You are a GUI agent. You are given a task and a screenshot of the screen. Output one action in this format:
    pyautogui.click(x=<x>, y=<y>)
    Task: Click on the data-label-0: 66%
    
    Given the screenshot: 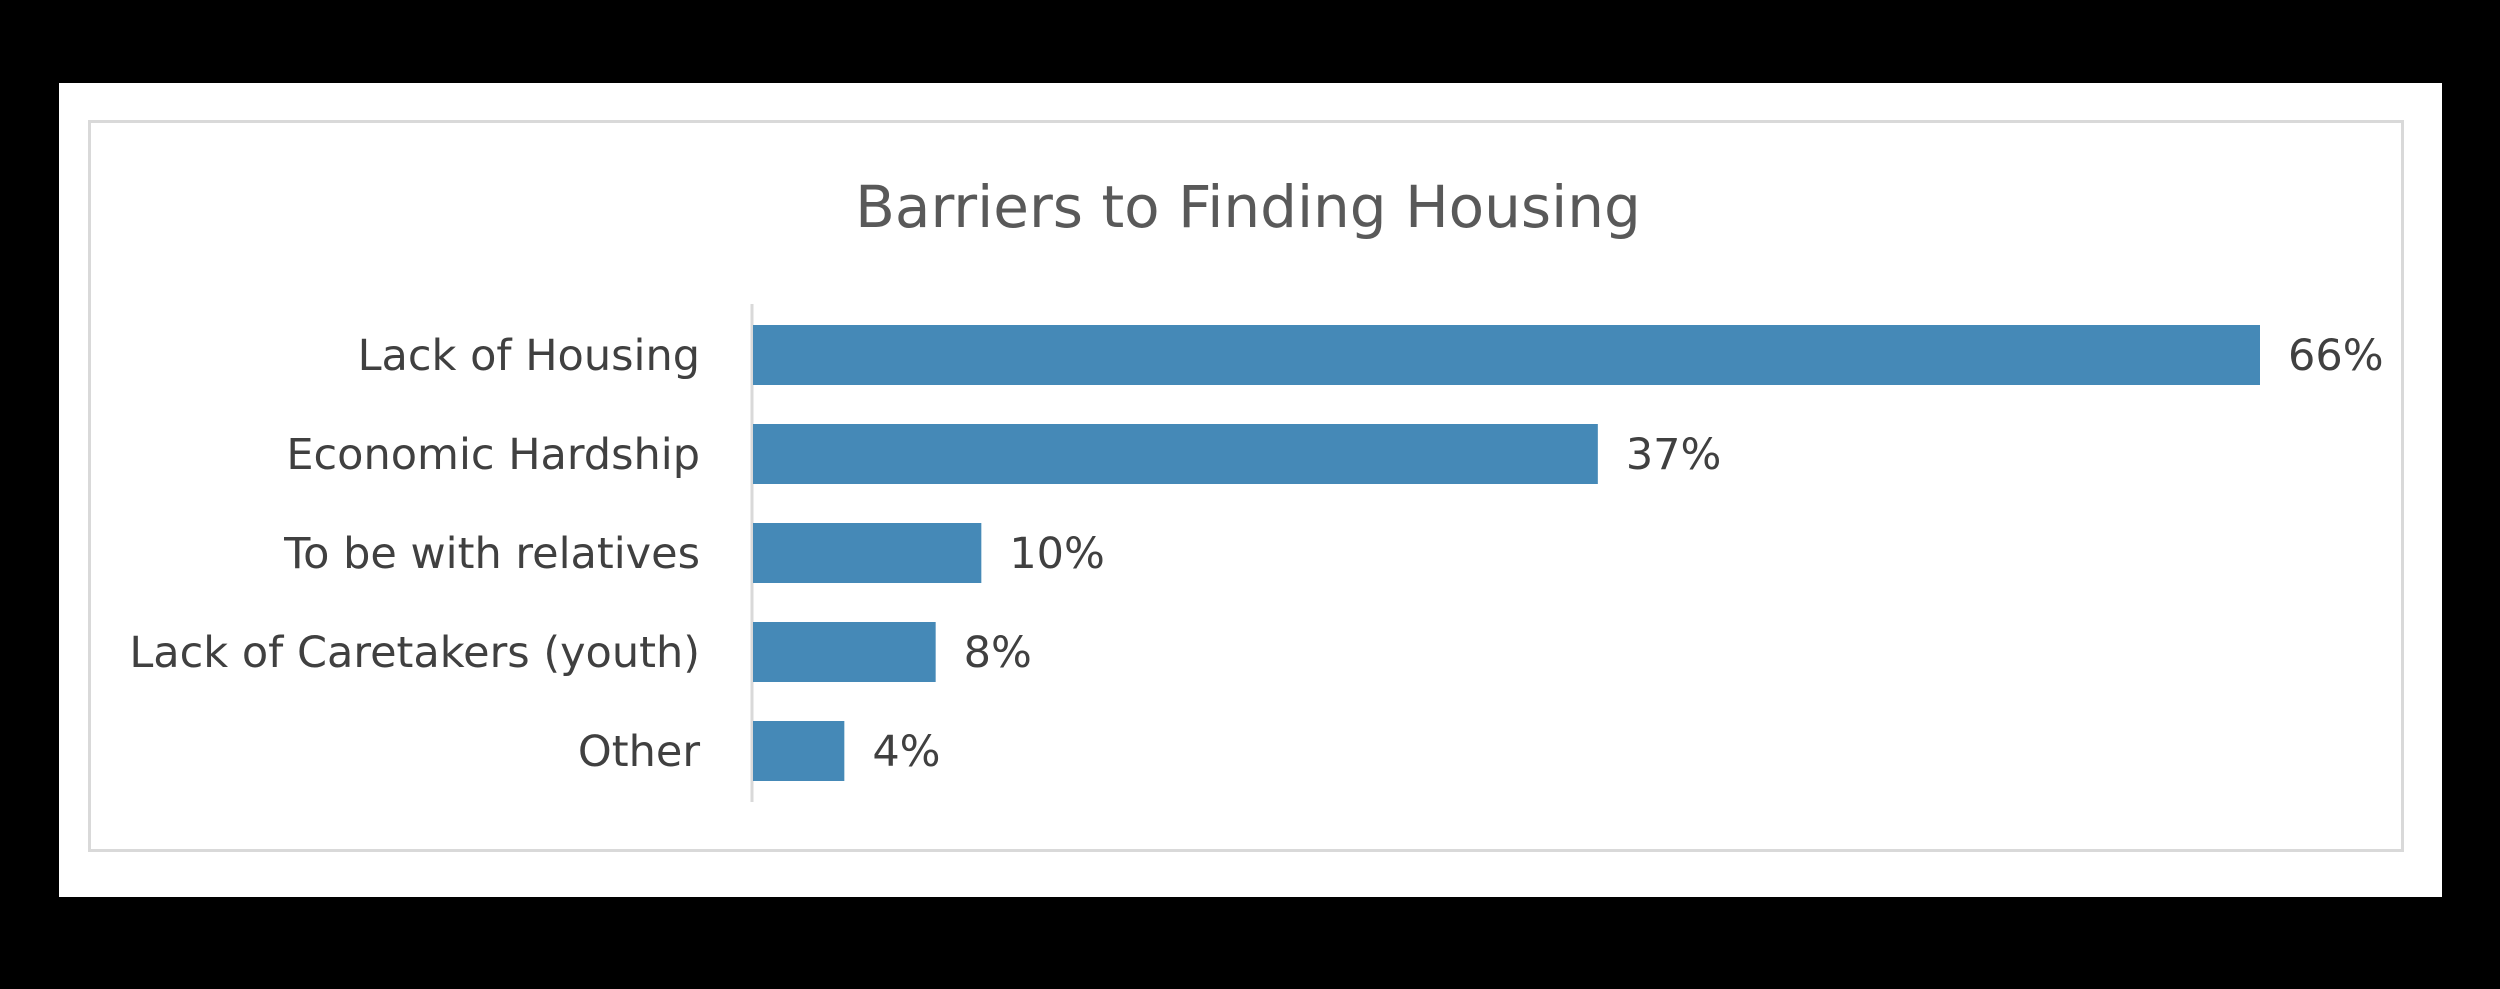 What is the action you would take?
    pyautogui.click(x=2336, y=356)
    